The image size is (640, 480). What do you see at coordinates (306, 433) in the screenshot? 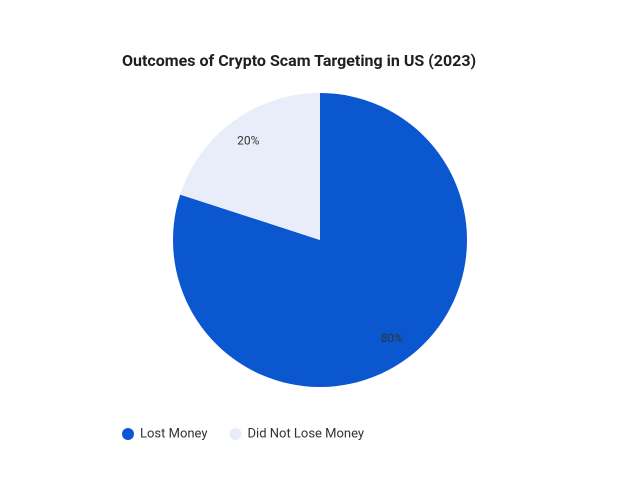
I see `legend-label: Did Not Lose Money` at bounding box center [306, 433].